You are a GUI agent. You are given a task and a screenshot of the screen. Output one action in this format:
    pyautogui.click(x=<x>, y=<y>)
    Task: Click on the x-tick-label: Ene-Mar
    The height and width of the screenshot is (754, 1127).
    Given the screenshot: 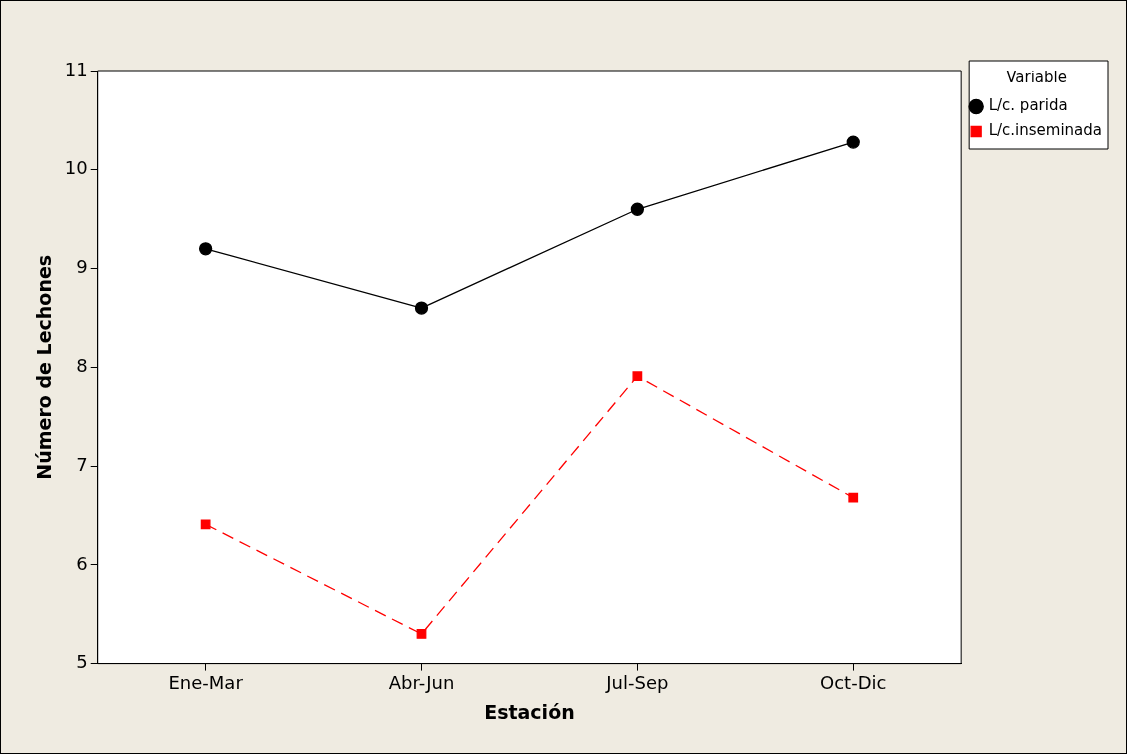 What is the action you would take?
    pyautogui.click(x=206, y=683)
    